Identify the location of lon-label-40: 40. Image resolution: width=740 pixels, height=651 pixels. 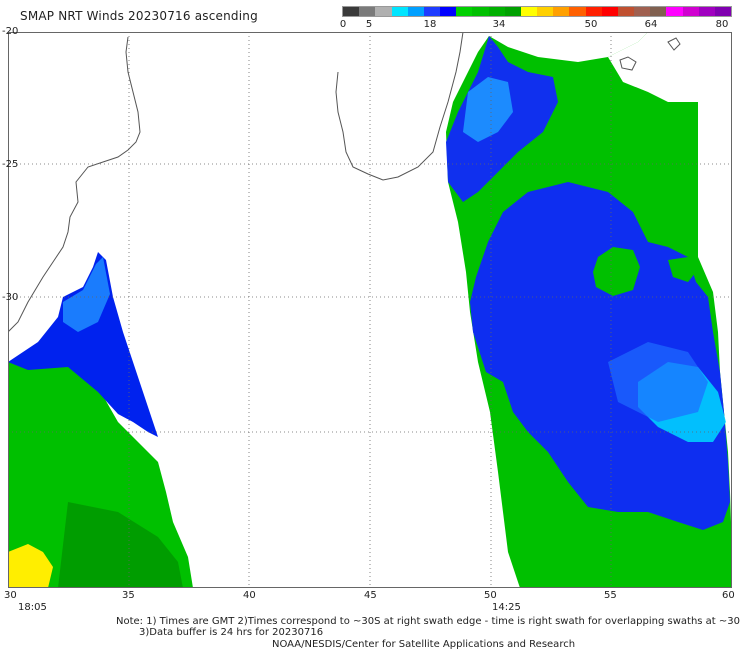
(249, 595).